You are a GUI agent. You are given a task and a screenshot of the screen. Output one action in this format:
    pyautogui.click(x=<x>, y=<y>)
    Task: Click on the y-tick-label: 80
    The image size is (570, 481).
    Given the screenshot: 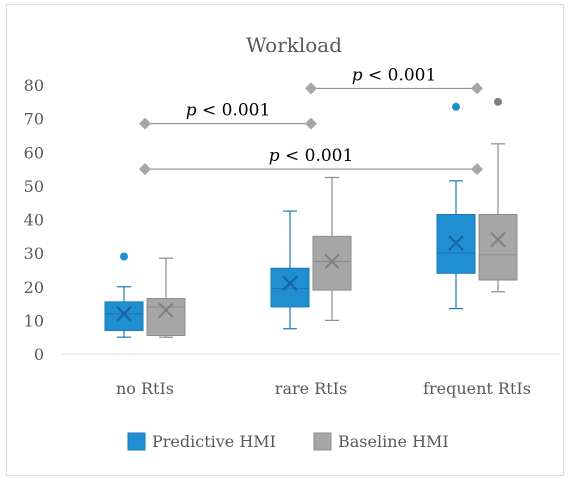 What is the action you would take?
    pyautogui.click(x=34, y=85)
    